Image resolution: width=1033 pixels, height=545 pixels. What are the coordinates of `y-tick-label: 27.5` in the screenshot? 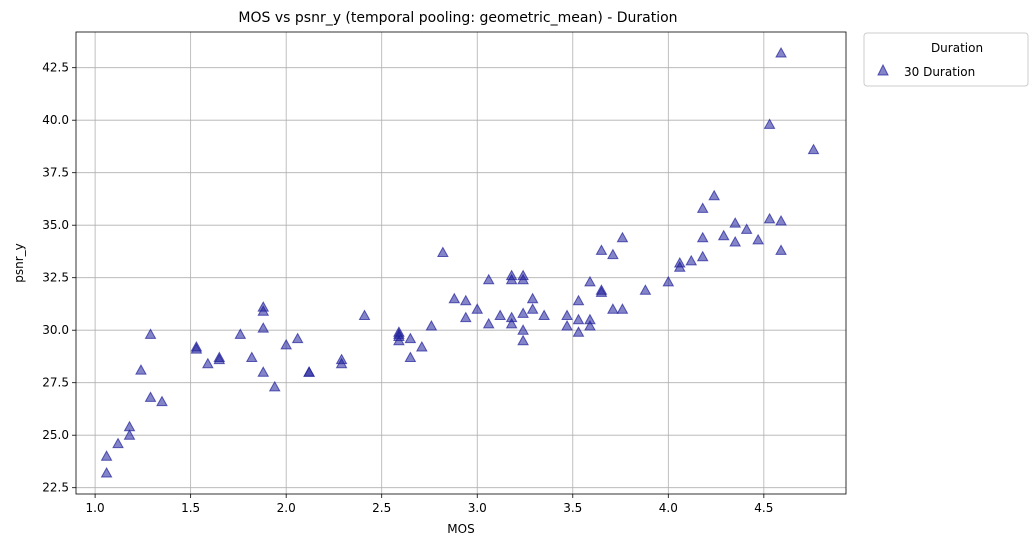 It's located at (55, 383).